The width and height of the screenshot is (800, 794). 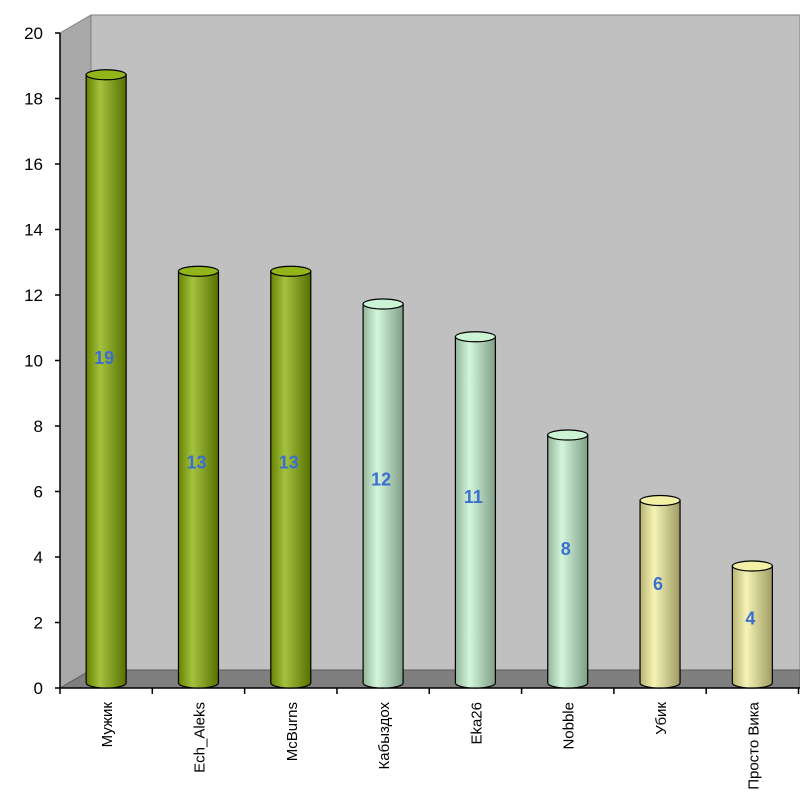 What do you see at coordinates (104, 358) in the screenshot?
I see `data-label: 19` at bounding box center [104, 358].